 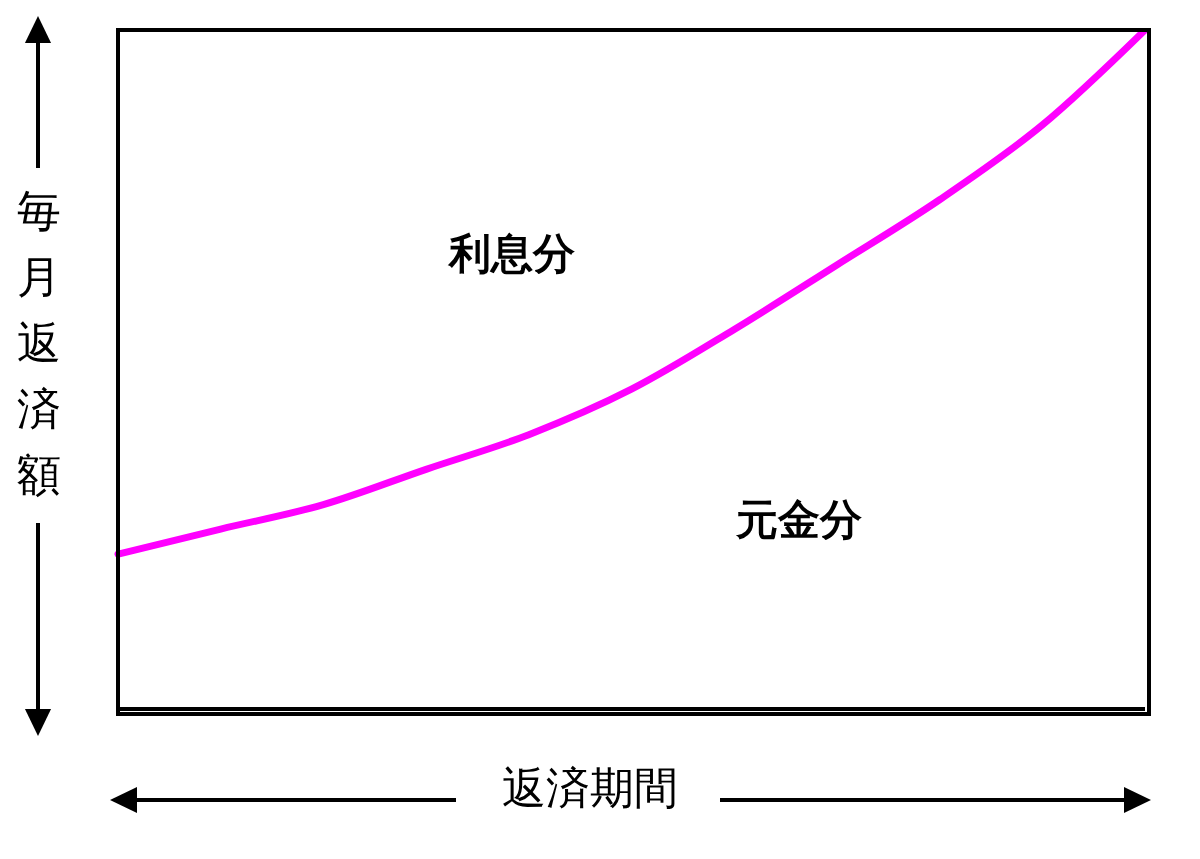 I want to click on y-axis-title: 毎月返済額, so click(x=39, y=343).